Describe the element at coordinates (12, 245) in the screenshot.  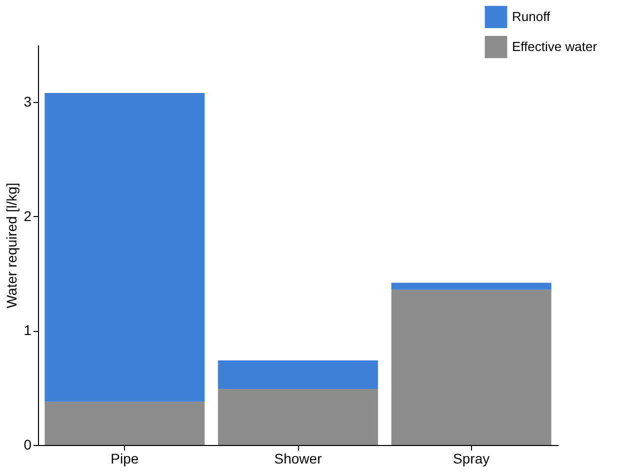
I see `y-axis-title: Water required [l/kg]` at that location.